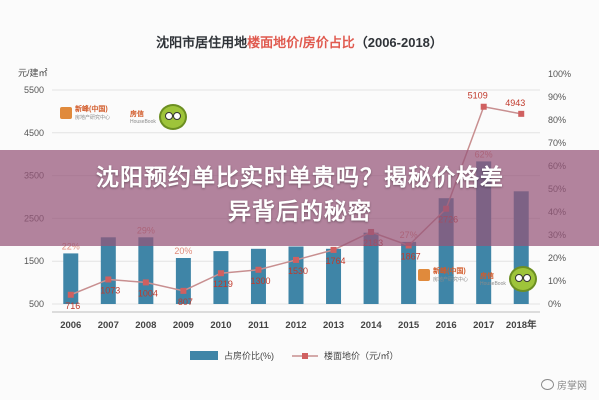  What do you see at coordinates (361, 355) in the screenshot?
I see `legend-label-line: 楼面地价（元/㎡）` at bounding box center [361, 355].